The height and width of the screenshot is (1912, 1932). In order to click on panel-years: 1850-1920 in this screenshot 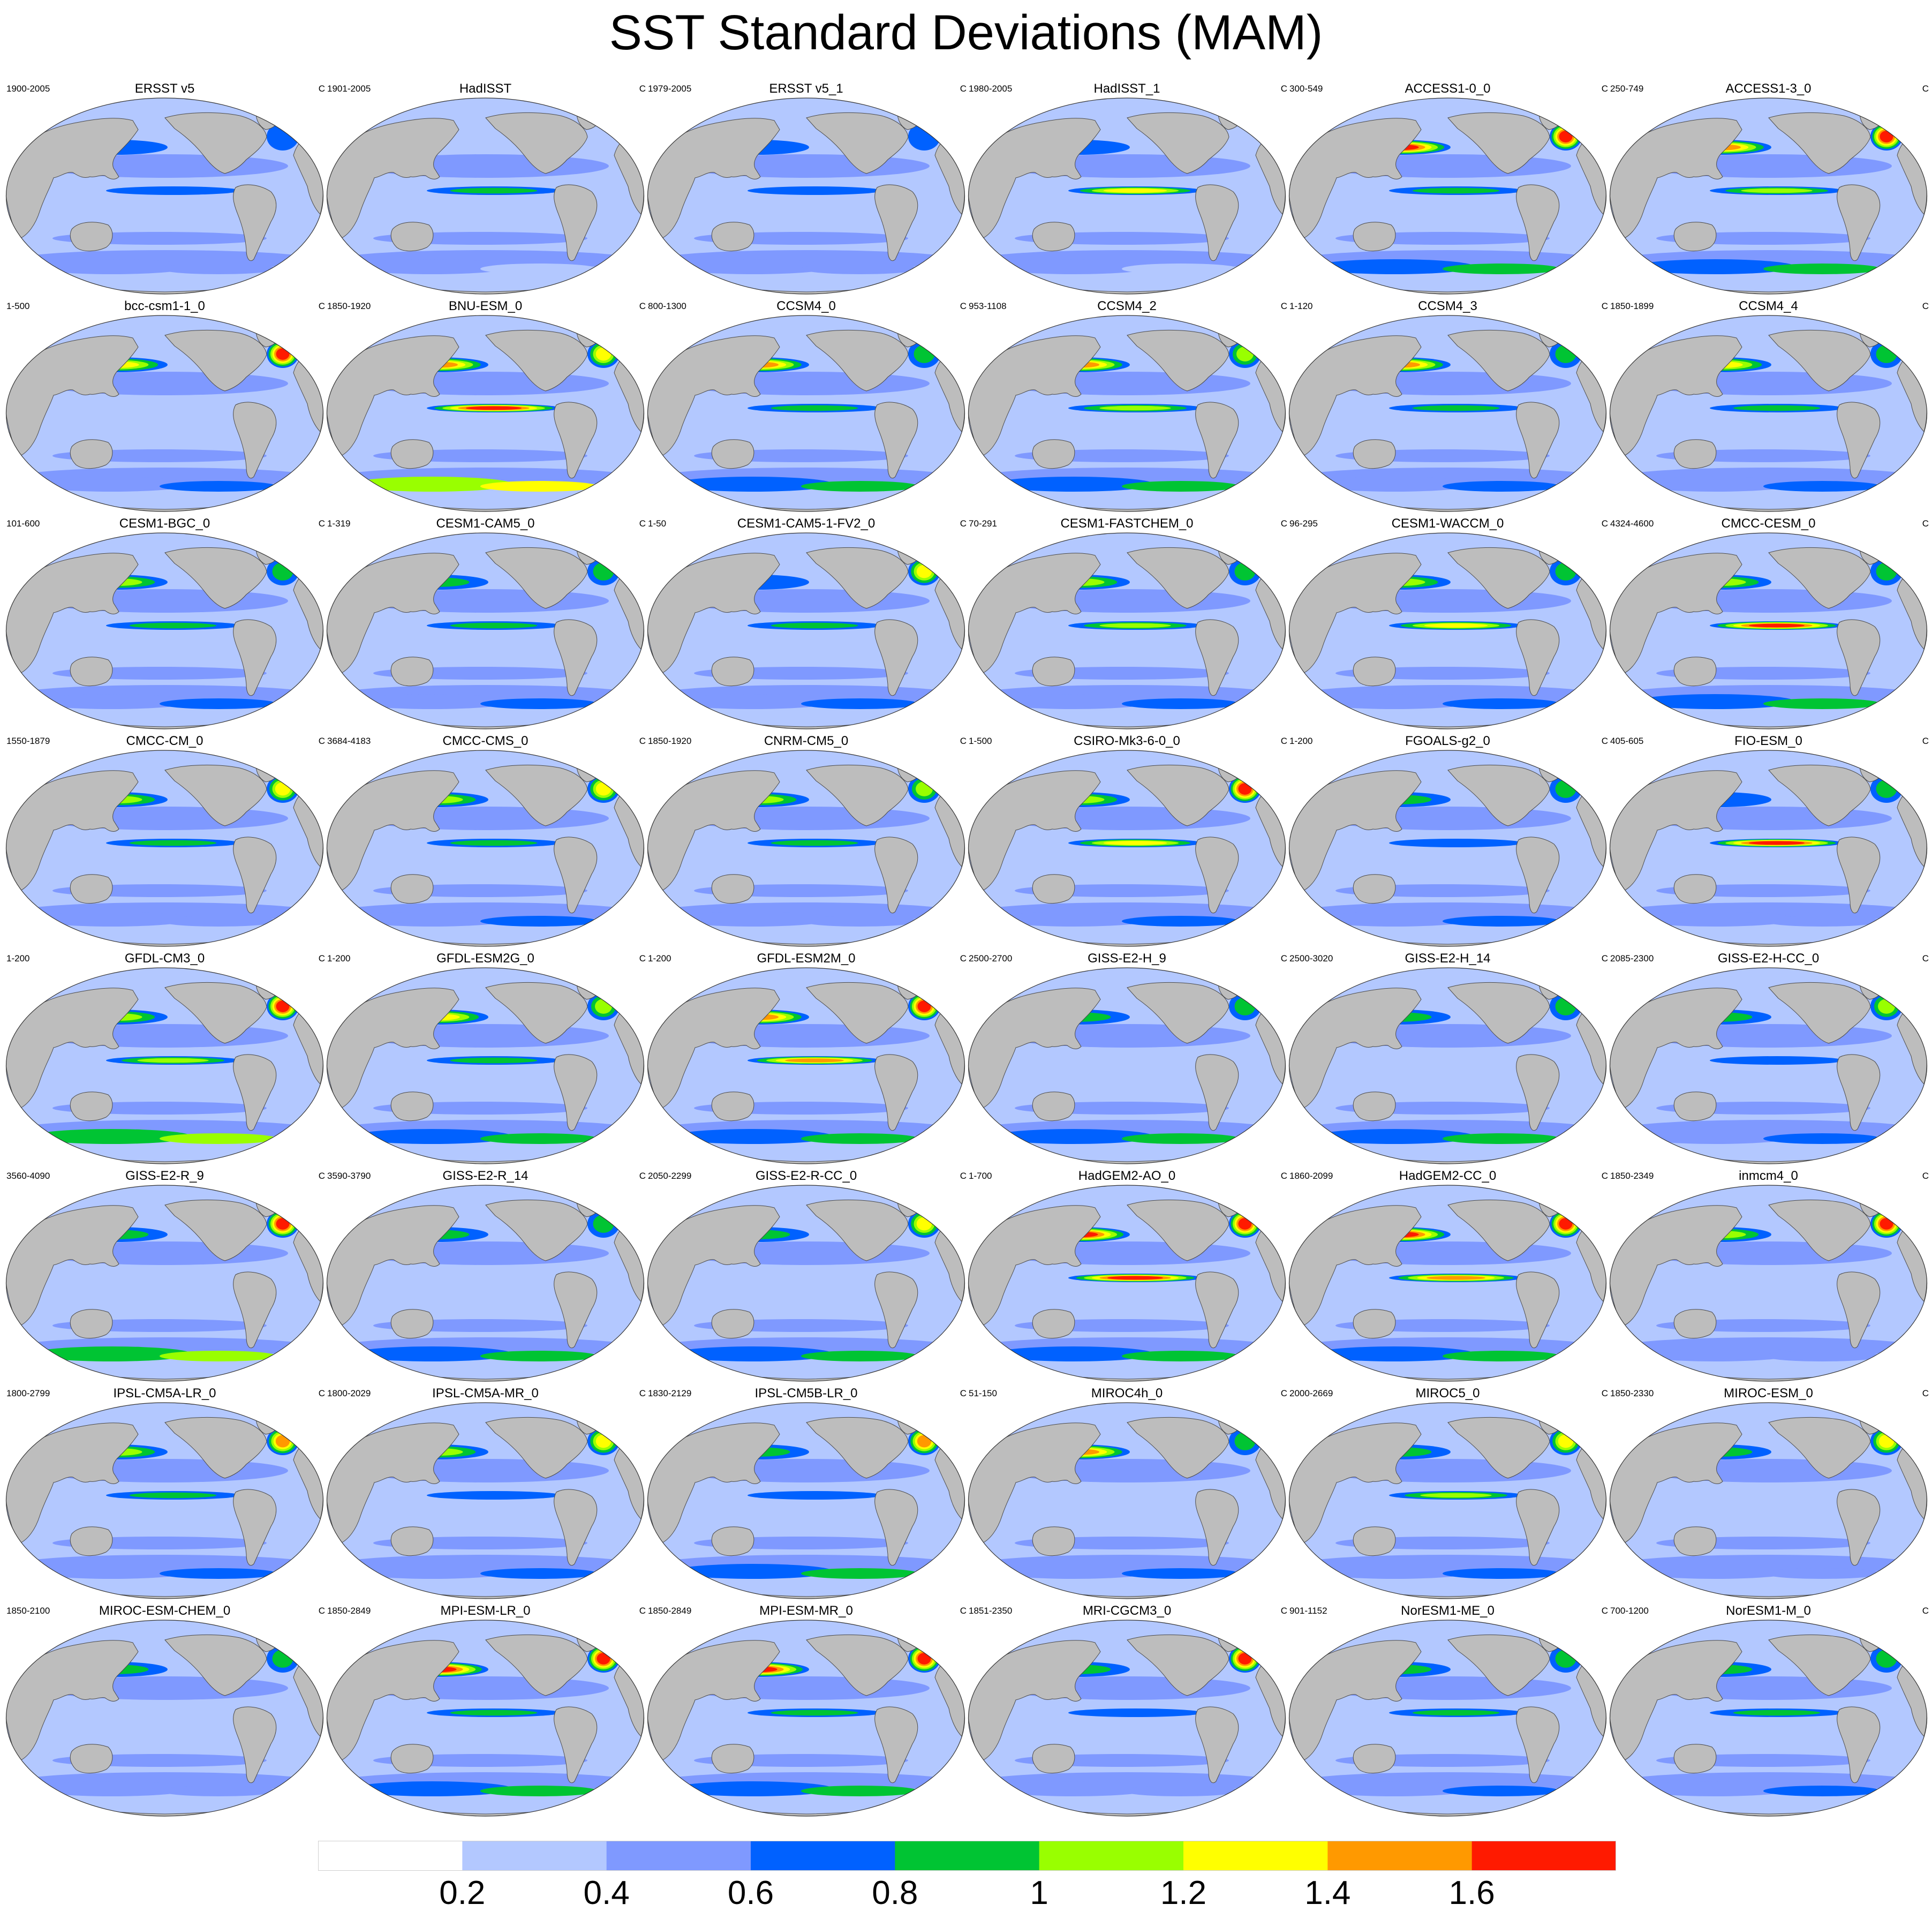, I will do `click(670, 741)`.